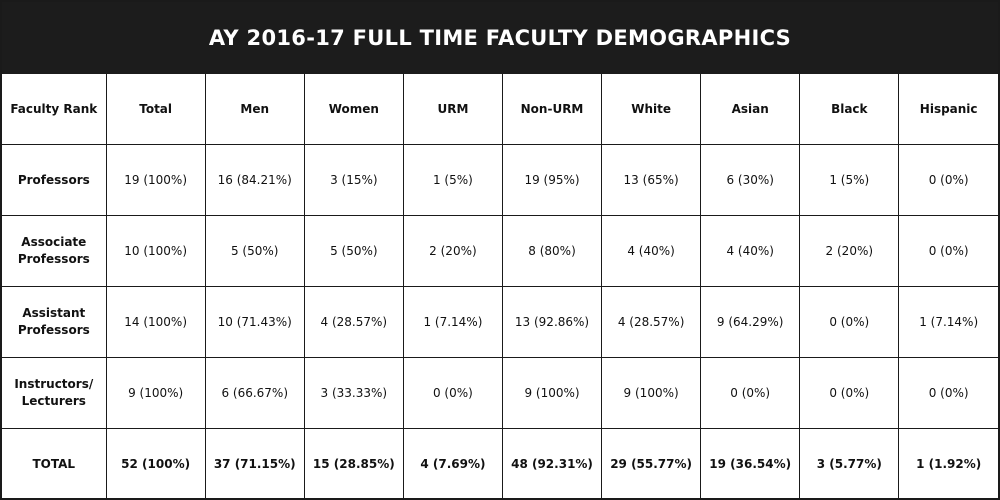 The height and width of the screenshot is (500, 1000). I want to click on cell-asian: 0 (0%), so click(750, 393).